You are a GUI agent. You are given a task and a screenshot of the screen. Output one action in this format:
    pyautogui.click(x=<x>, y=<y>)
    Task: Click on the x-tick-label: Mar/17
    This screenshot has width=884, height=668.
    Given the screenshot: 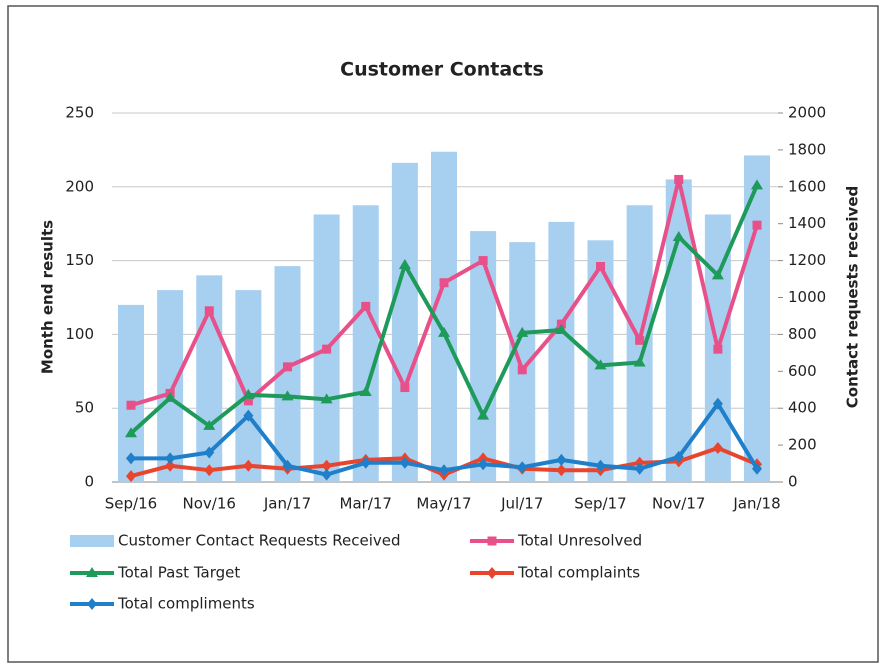 What is the action you would take?
    pyautogui.click(x=366, y=504)
    